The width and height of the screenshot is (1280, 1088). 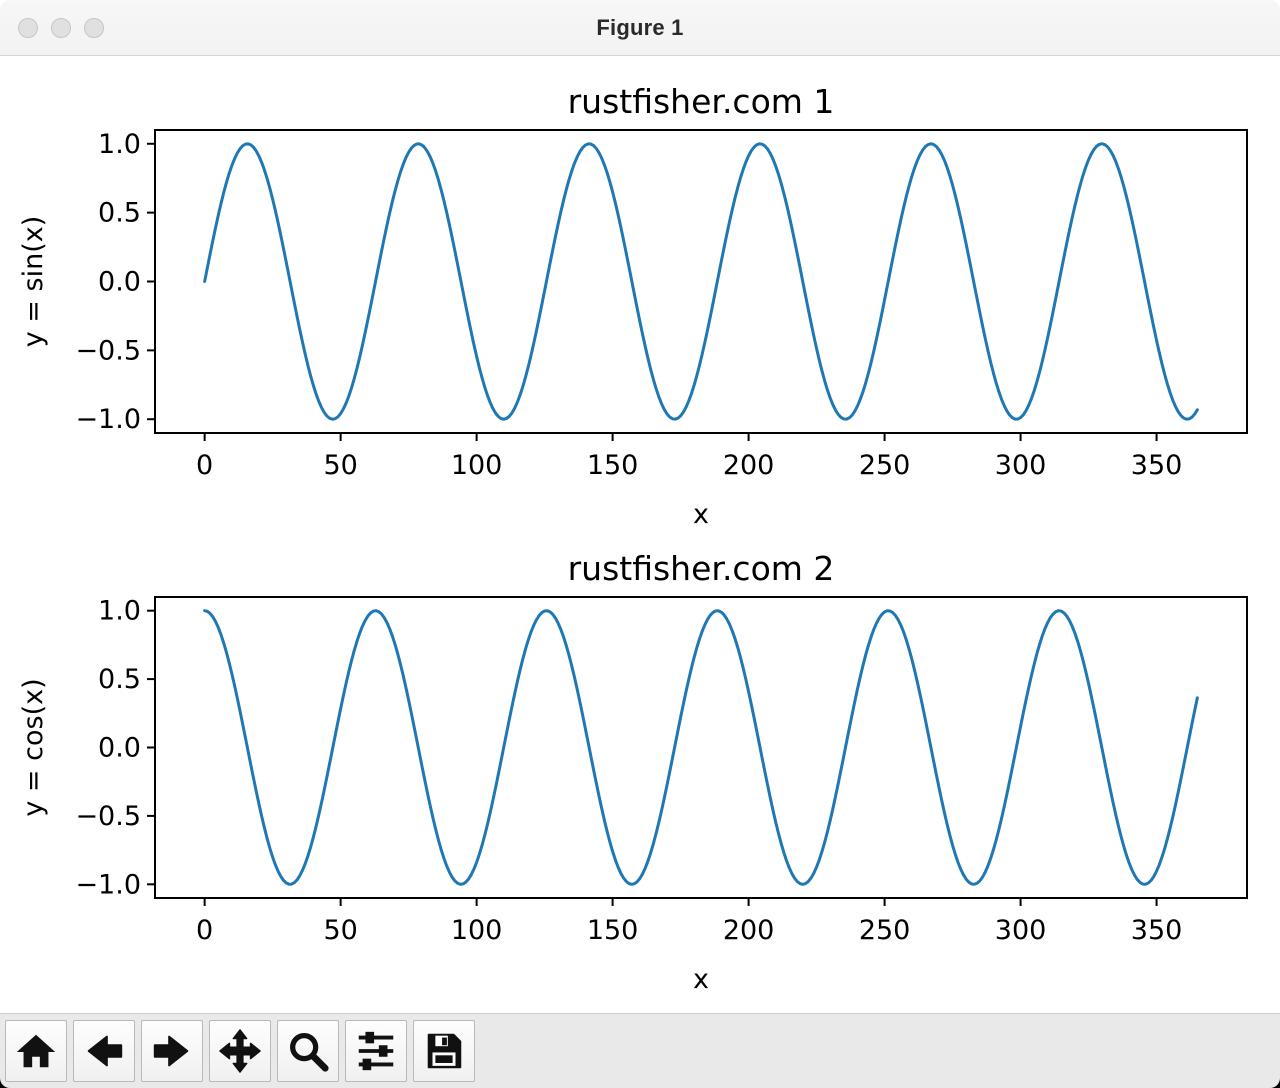 I want to click on arrow-right-icon, so click(x=171, y=1051).